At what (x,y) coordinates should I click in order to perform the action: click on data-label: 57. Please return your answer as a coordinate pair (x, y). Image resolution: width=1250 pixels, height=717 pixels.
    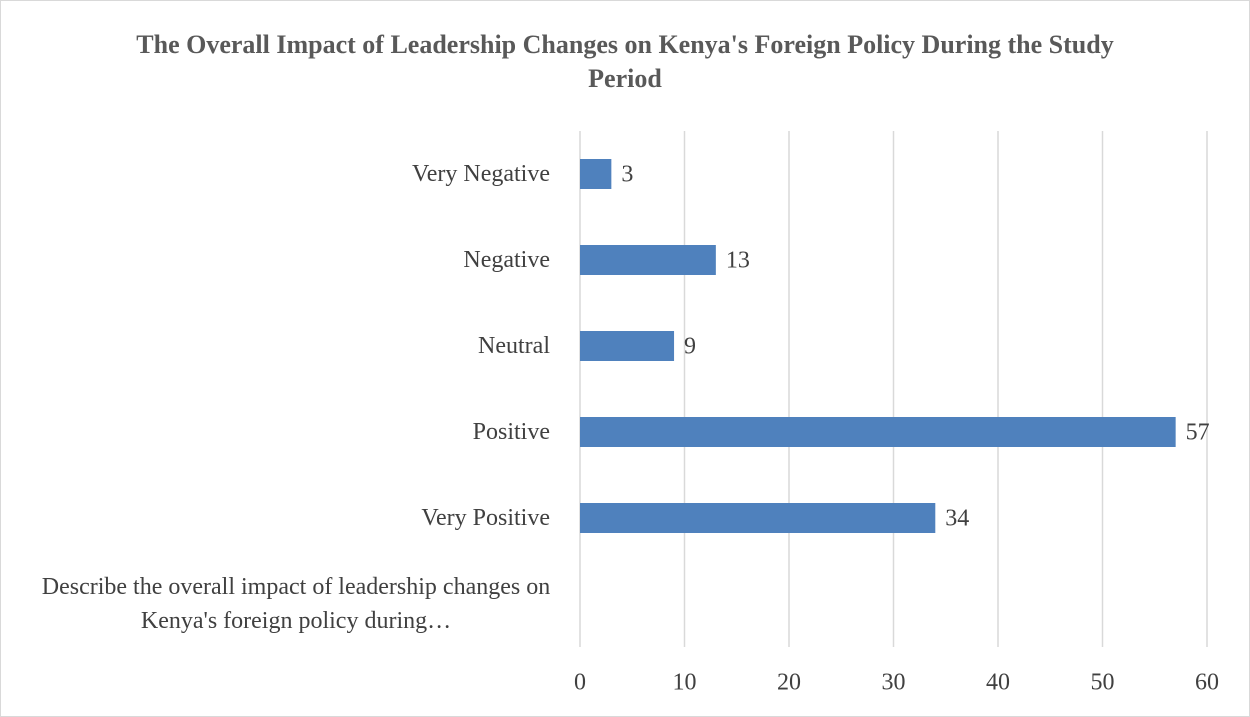
    Looking at the image, I should click on (1198, 433).